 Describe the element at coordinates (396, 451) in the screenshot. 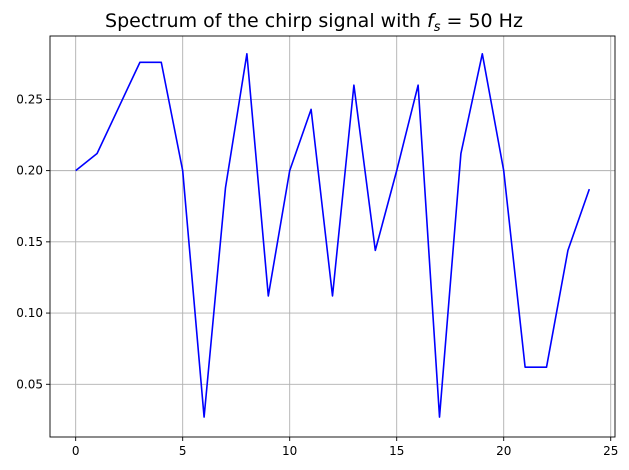

I see `x-tick-label-3: 15` at that location.